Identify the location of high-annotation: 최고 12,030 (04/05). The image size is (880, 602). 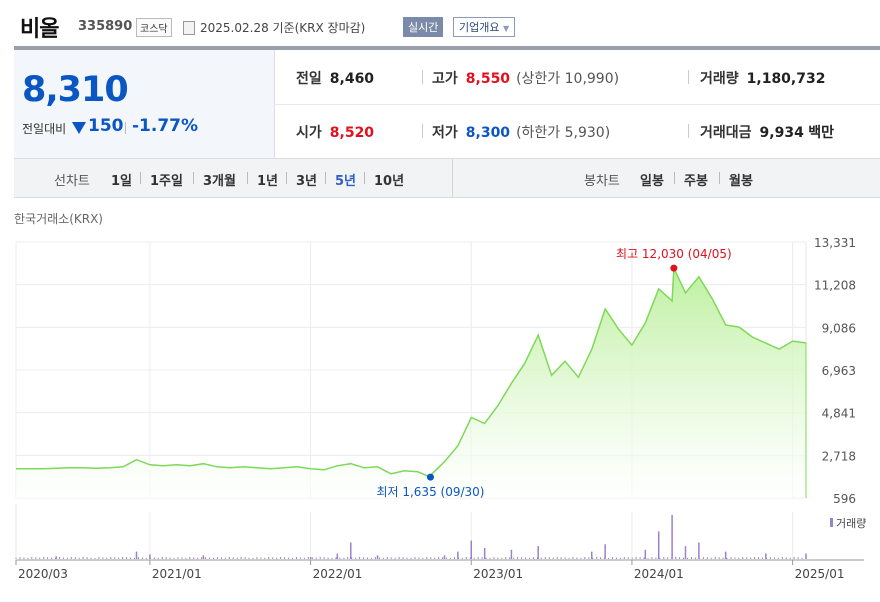
(674, 254).